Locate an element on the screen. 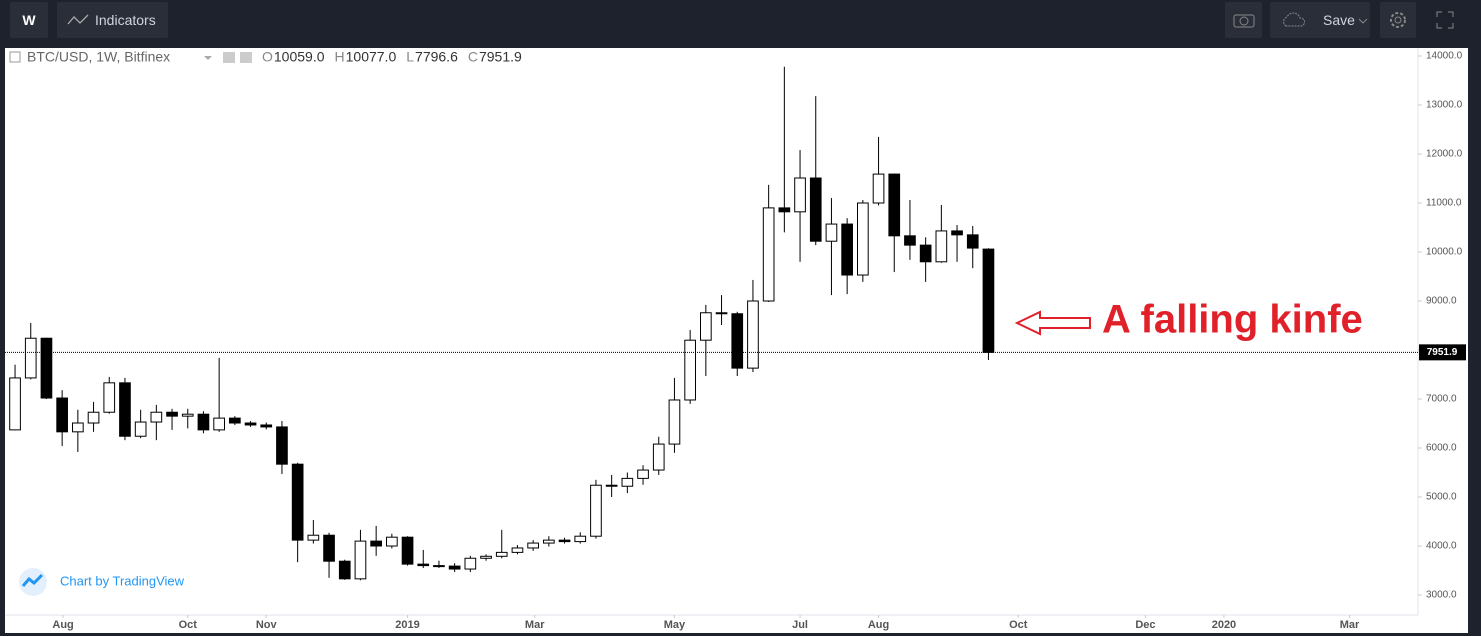 The width and height of the screenshot is (1481, 636). indicators-button: Indicators is located at coordinates (112, 20).